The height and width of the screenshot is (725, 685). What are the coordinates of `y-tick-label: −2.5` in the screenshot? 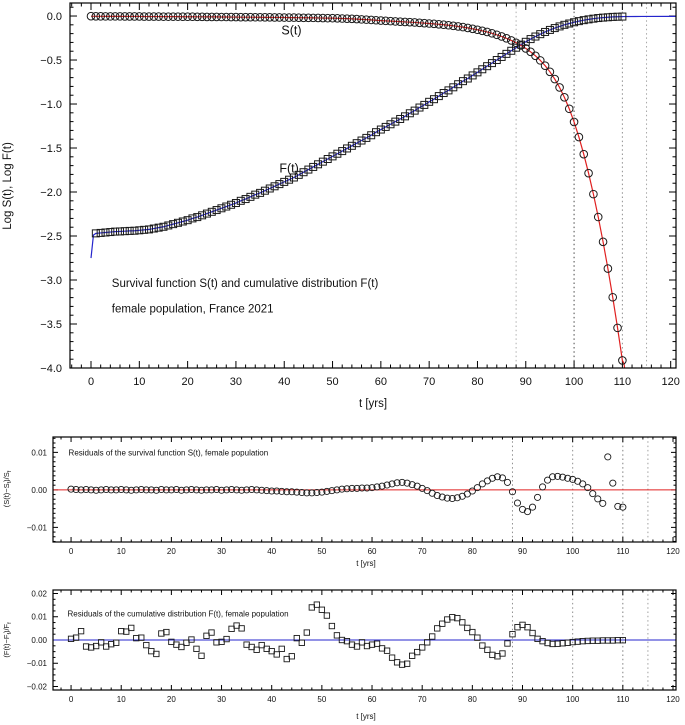 It's located at (51, 237).